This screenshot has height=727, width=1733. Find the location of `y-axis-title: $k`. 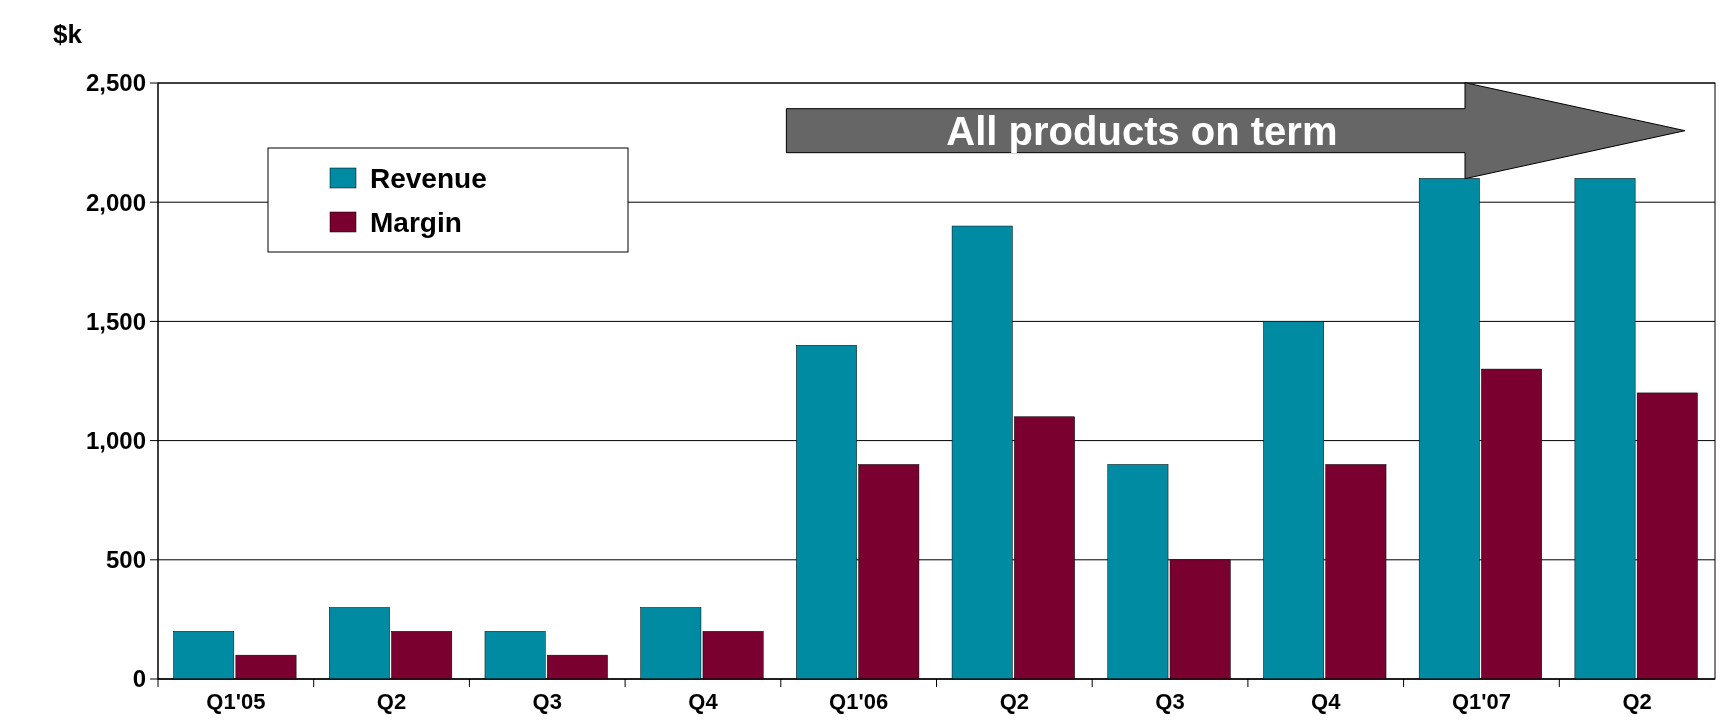

y-axis-title: $k is located at coordinates (68, 34).